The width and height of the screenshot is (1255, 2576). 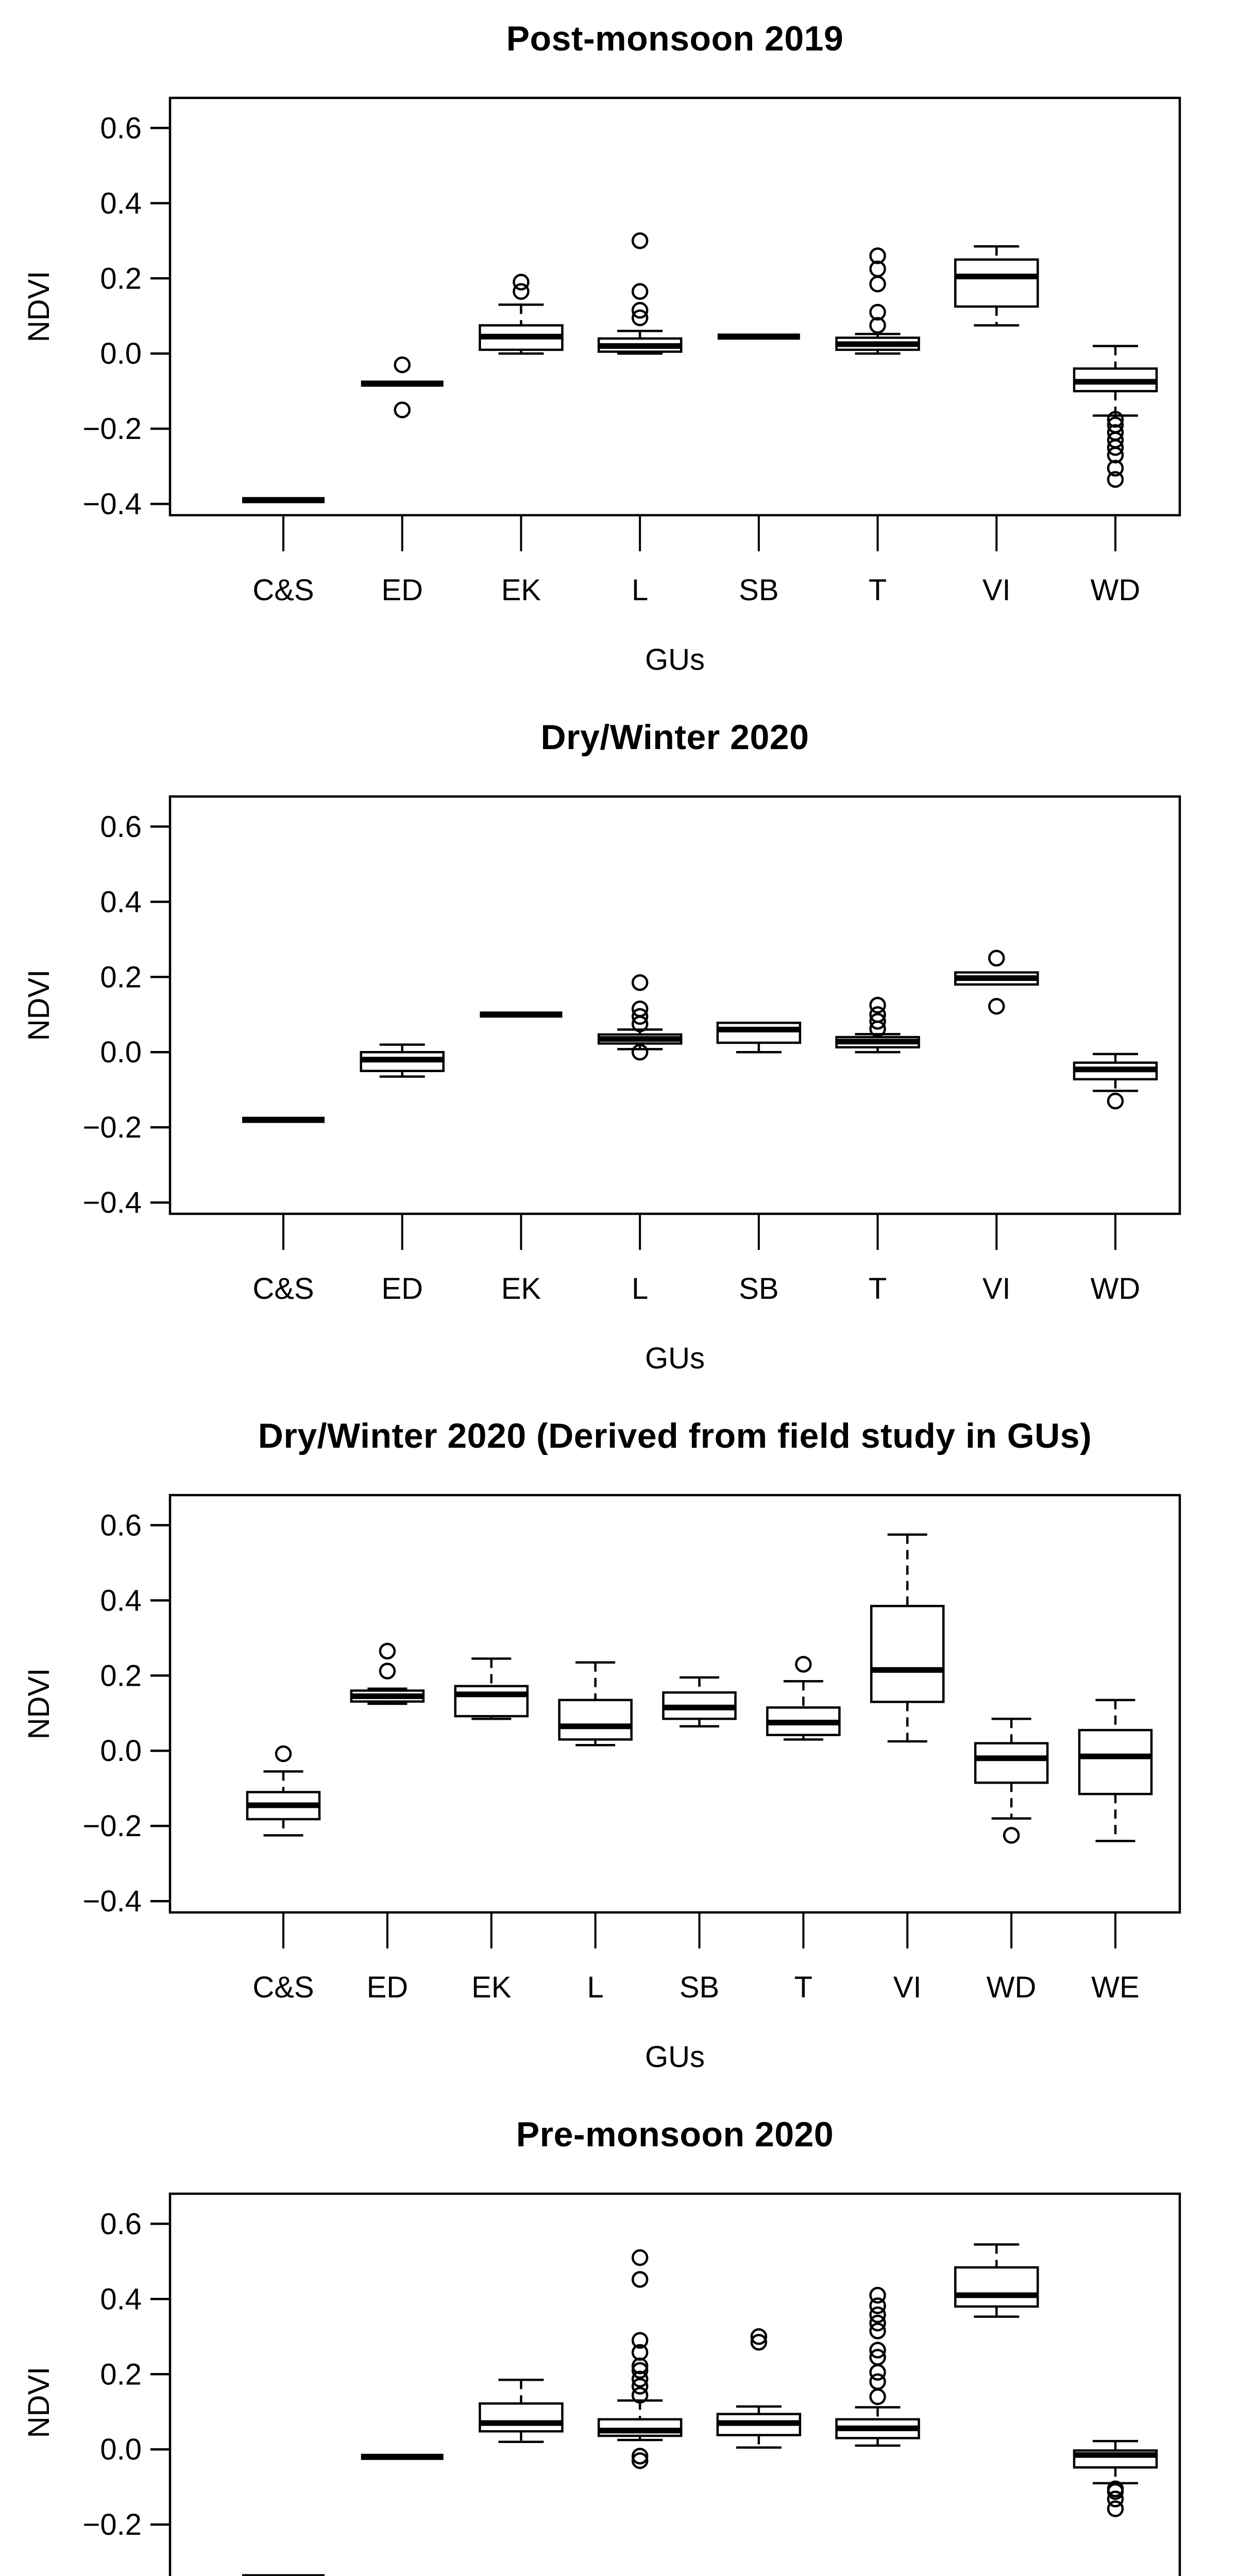 What do you see at coordinates (674, 737) in the screenshot?
I see `panel-title-dry-winter-2020: Dry/Winter 2020` at bounding box center [674, 737].